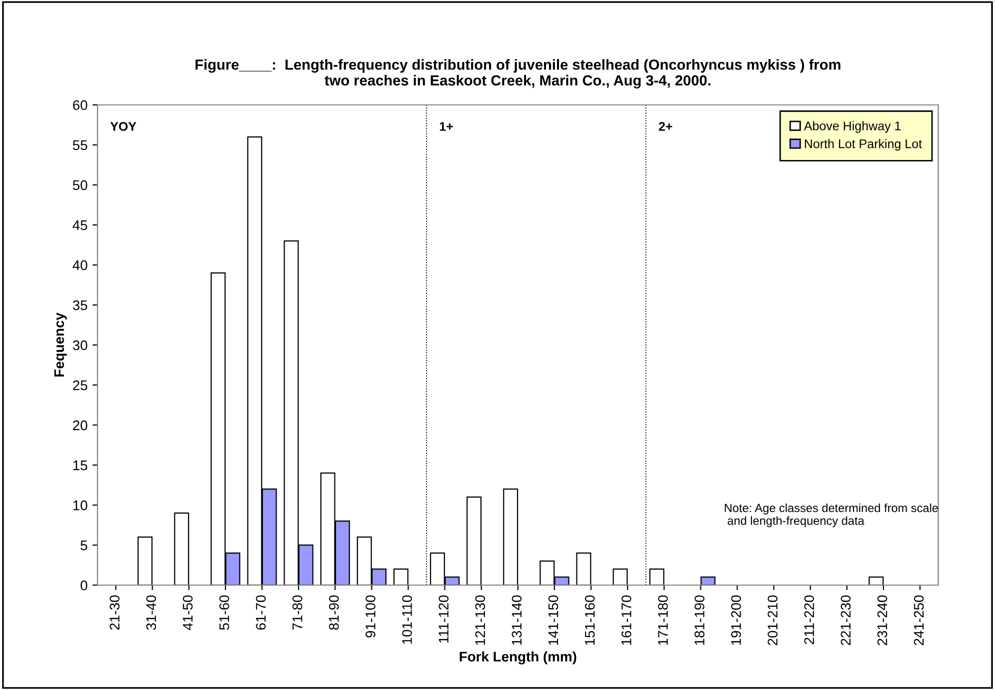 Image resolution: width=995 pixels, height=690 pixels. I want to click on legend-label: Above Highway 1, so click(852, 127).